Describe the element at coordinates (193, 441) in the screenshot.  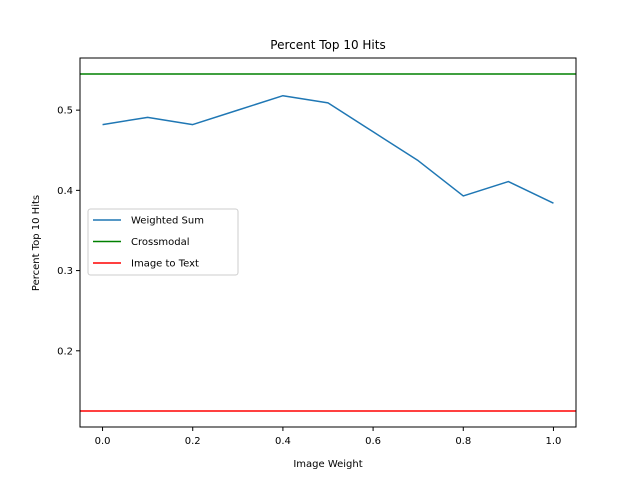
I see `x-tick-label: 0.2` at that location.